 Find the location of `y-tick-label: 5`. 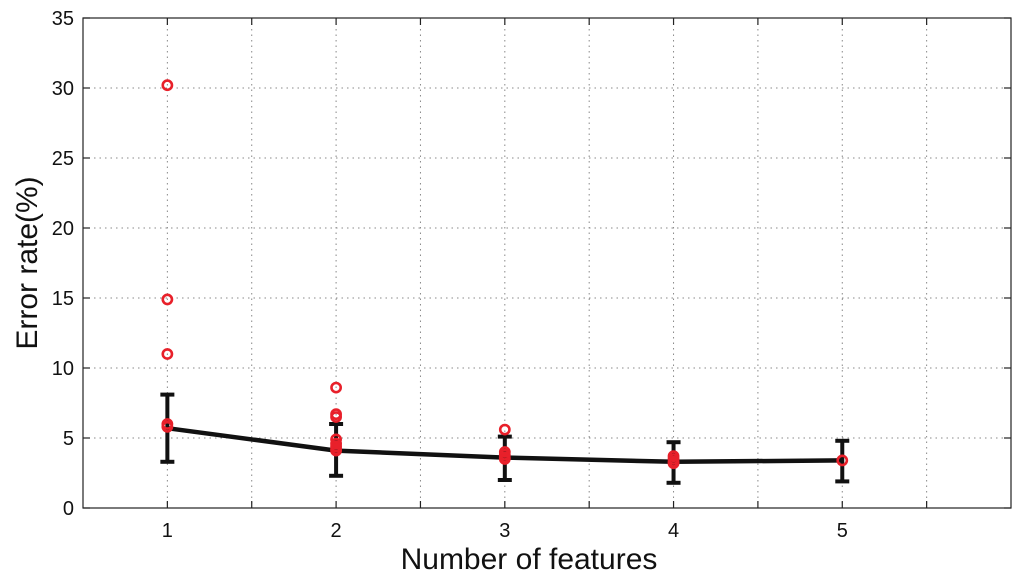

y-tick-label: 5 is located at coordinates (68, 439).